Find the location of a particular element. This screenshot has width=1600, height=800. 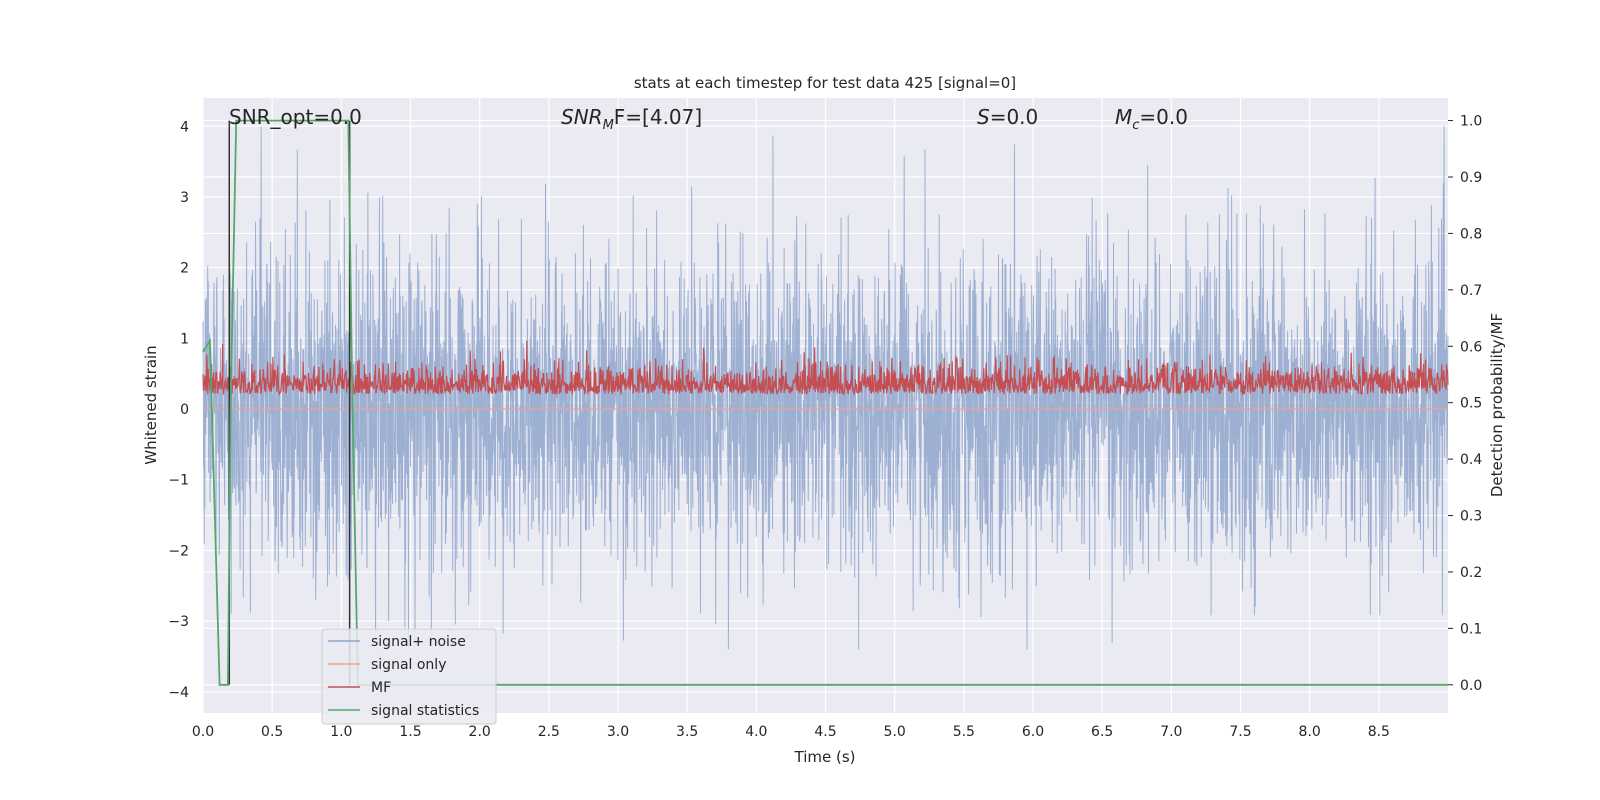

x-tick-label: 6.0 is located at coordinates (1033, 732).